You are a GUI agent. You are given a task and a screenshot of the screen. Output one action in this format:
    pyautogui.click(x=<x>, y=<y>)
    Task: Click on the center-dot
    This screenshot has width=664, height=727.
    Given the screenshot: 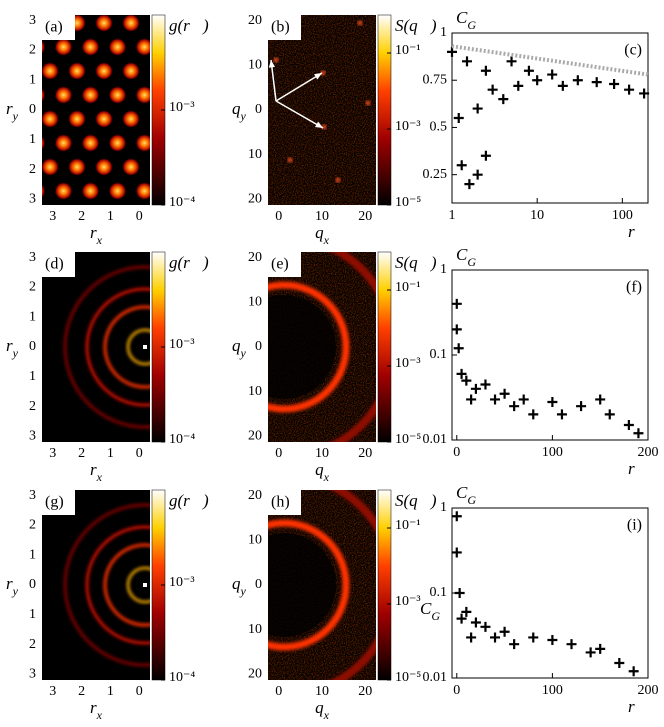 What is the action you would take?
    pyautogui.click(x=145, y=585)
    